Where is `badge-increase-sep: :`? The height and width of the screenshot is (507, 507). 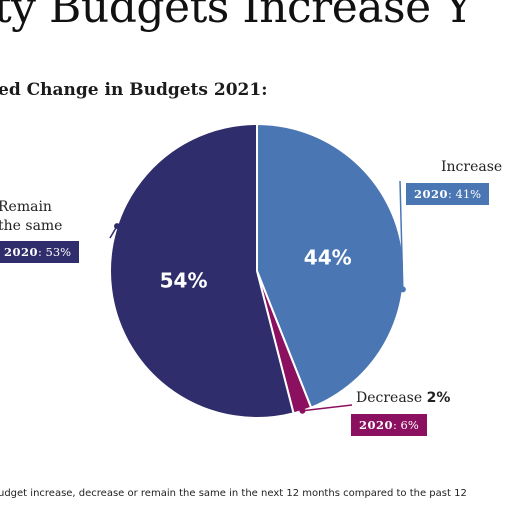
badge-increase-sep: : is located at coordinates (452, 194).